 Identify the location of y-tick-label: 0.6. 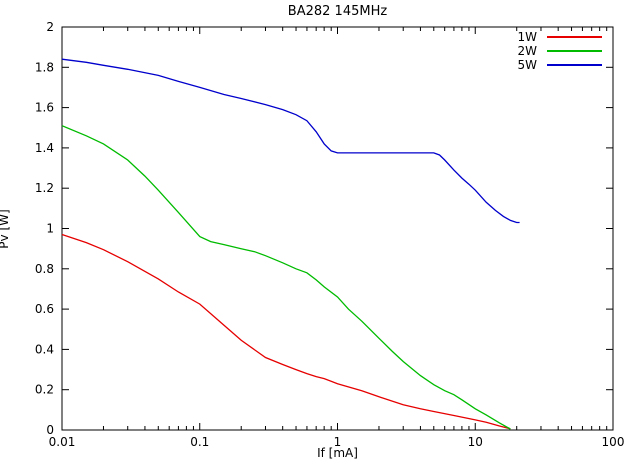
(44, 309).